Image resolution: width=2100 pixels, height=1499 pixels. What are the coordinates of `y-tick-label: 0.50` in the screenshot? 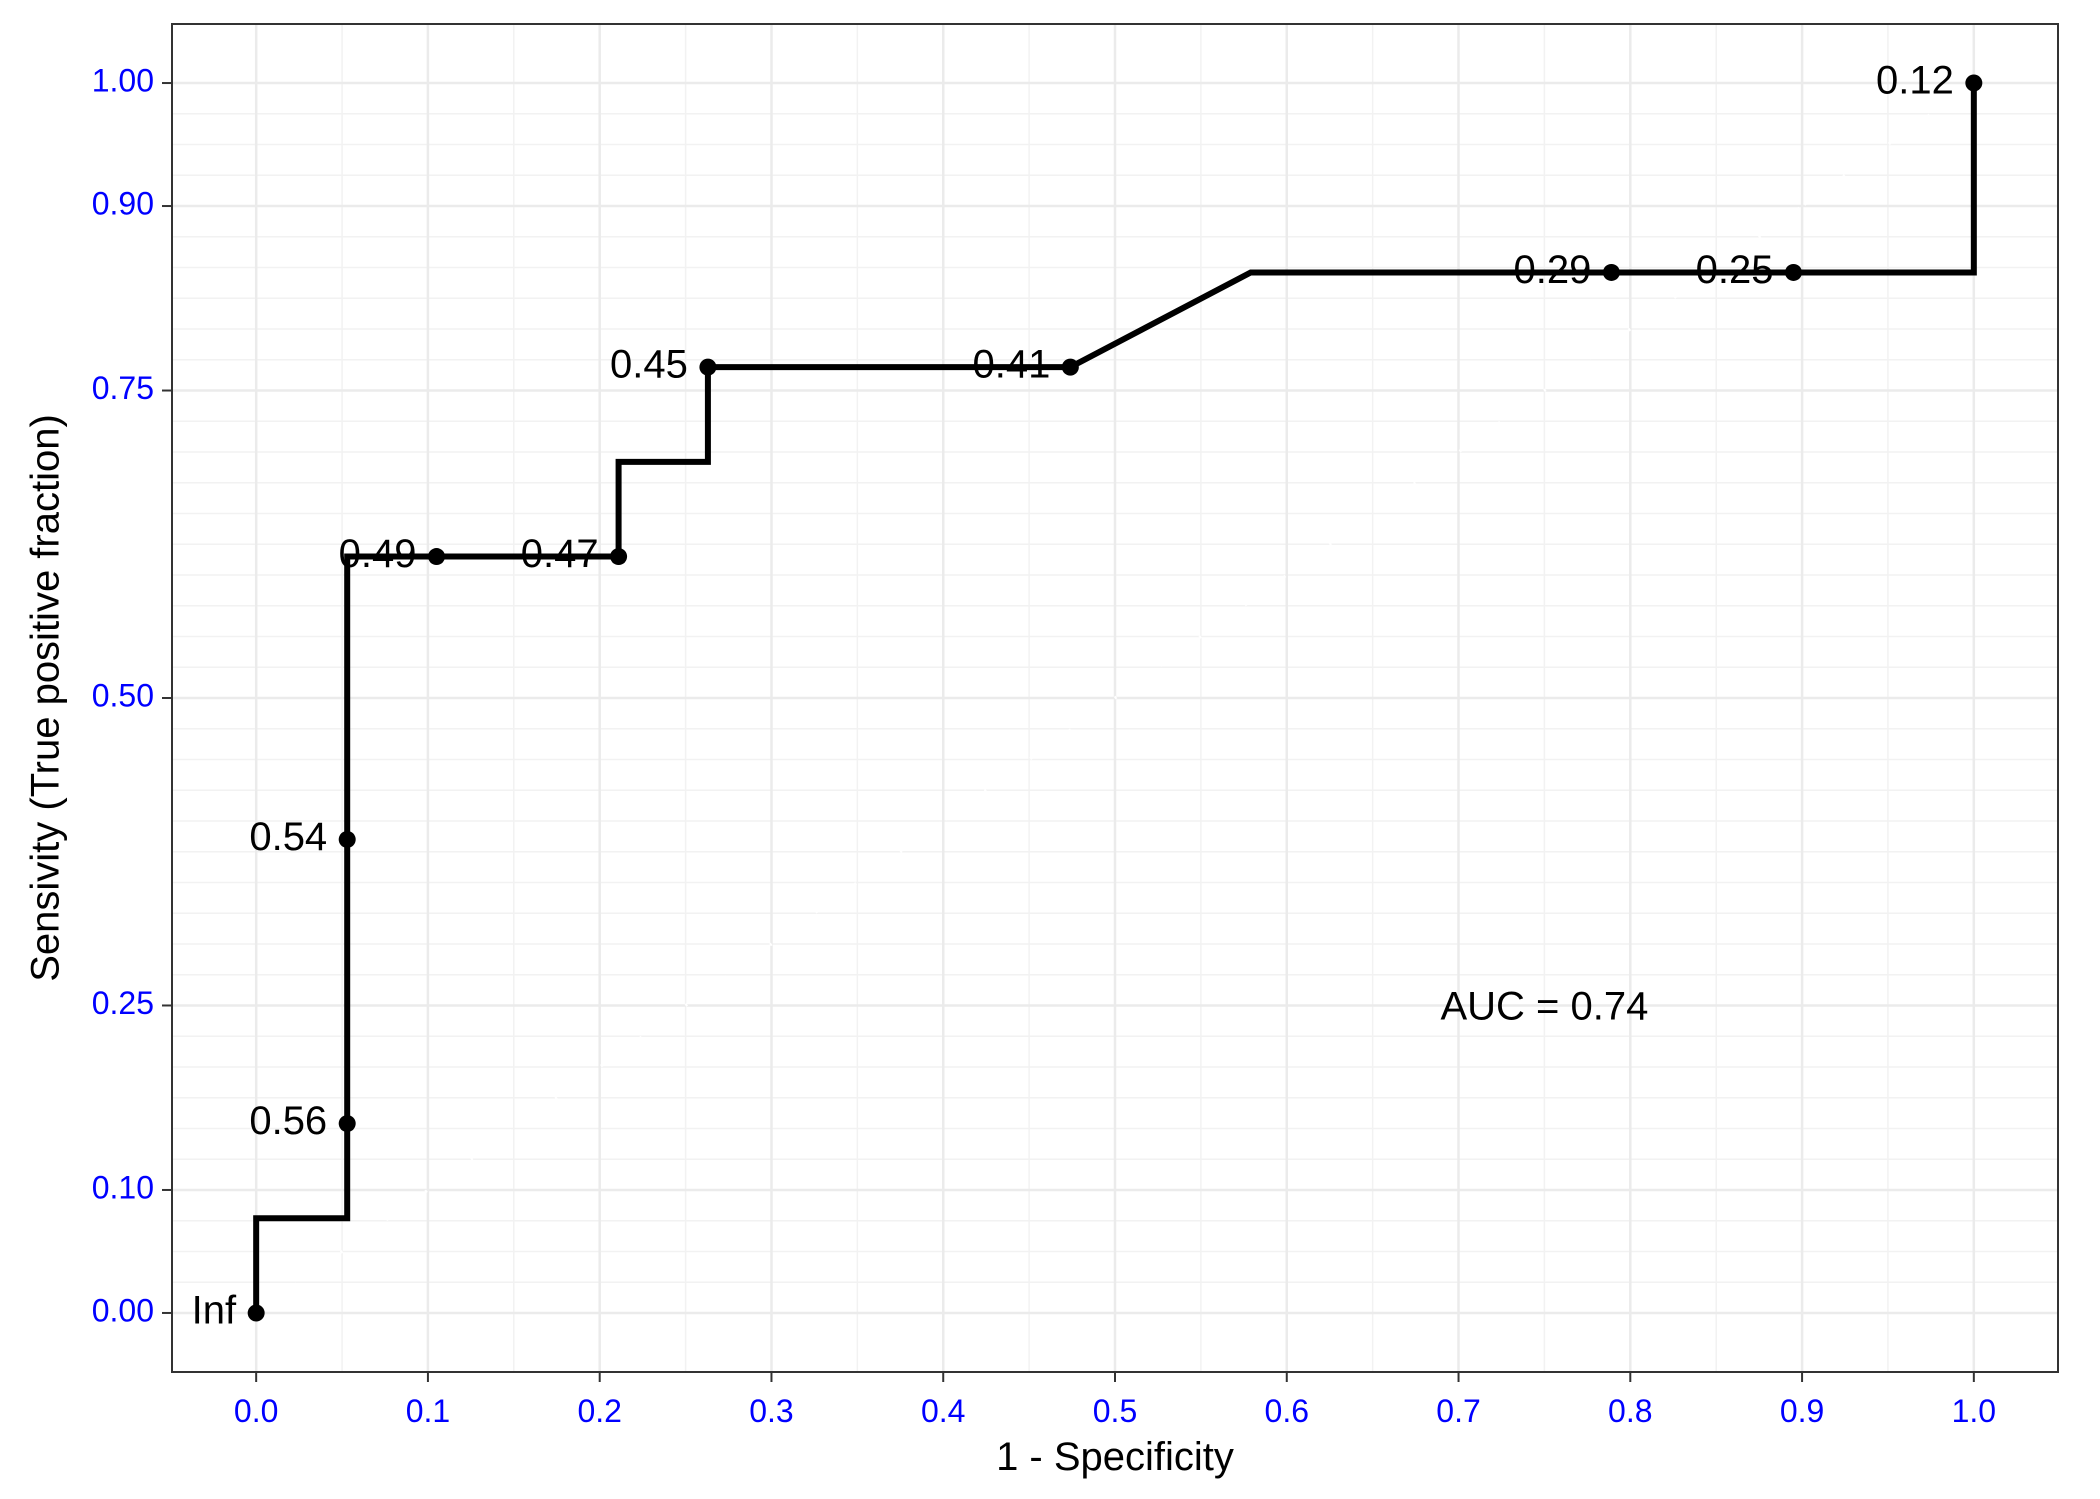 It's located at (123, 695).